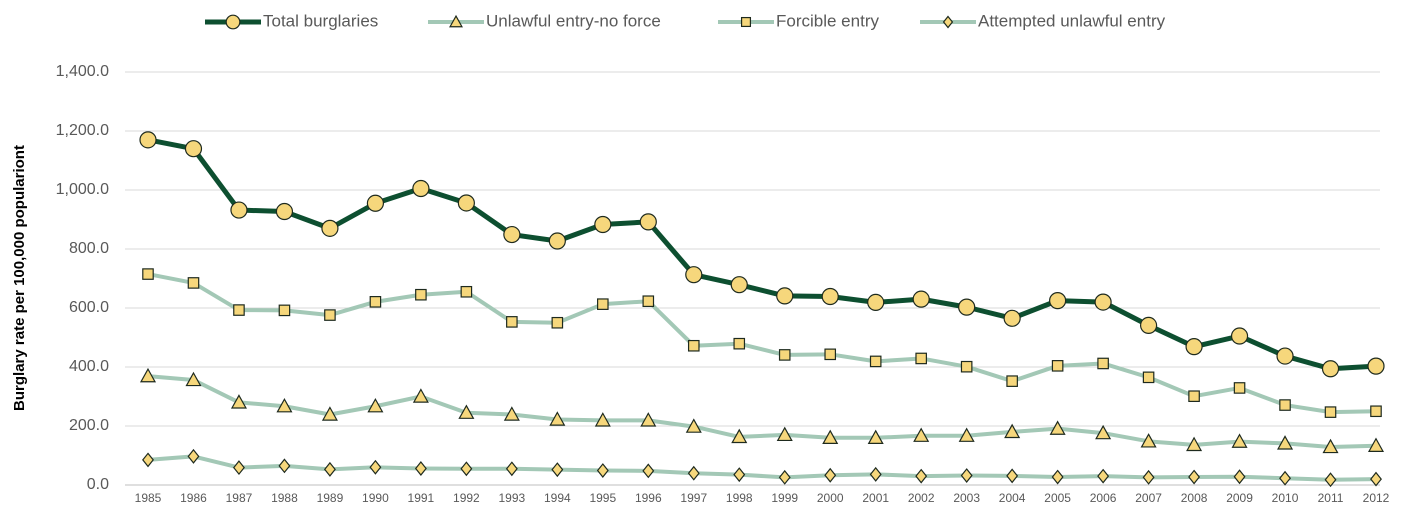 The height and width of the screenshot is (515, 1401). What do you see at coordinates (648, 498) in the screenshot?
I see `x-tick-label: 1996` at bounding box center [648, 498].